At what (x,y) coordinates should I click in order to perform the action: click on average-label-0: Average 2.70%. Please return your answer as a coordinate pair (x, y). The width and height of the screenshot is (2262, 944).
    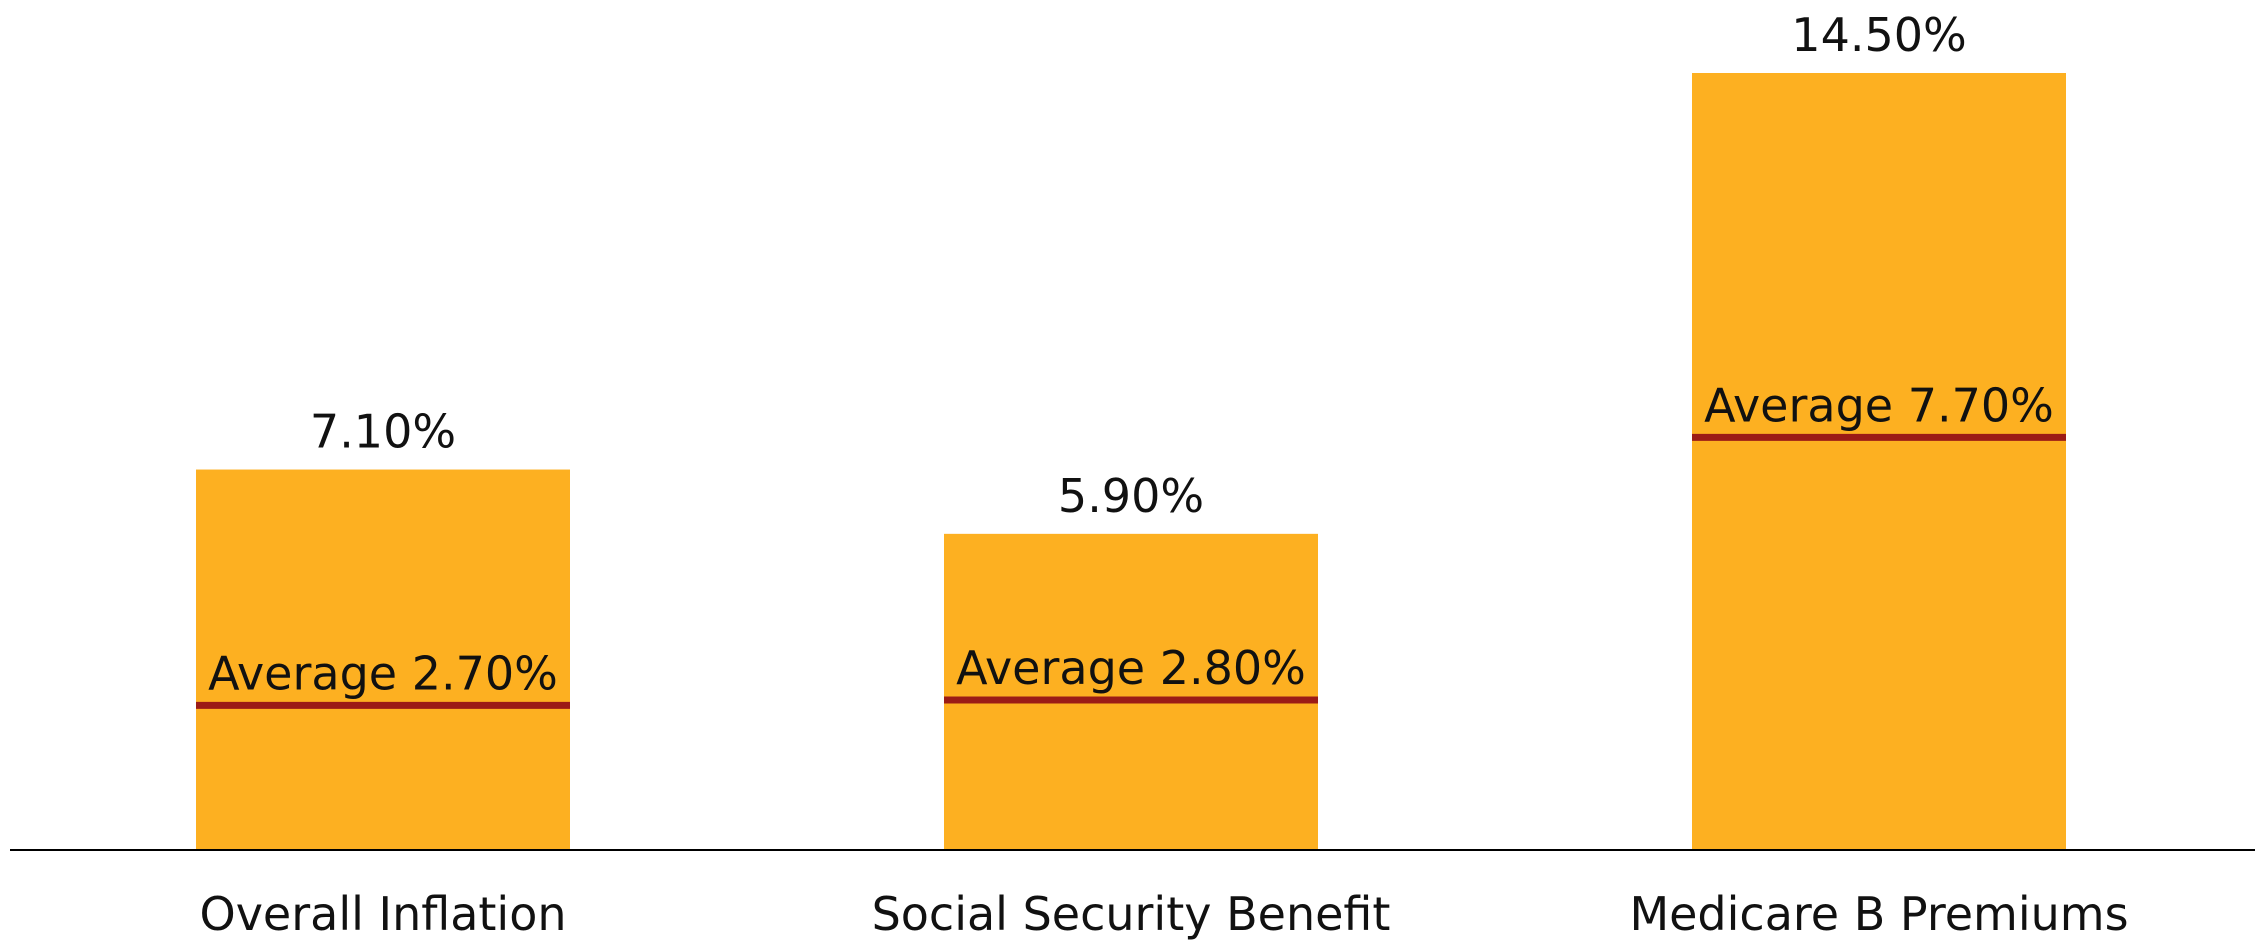
    Looking at the image, I should click on (383, 673).